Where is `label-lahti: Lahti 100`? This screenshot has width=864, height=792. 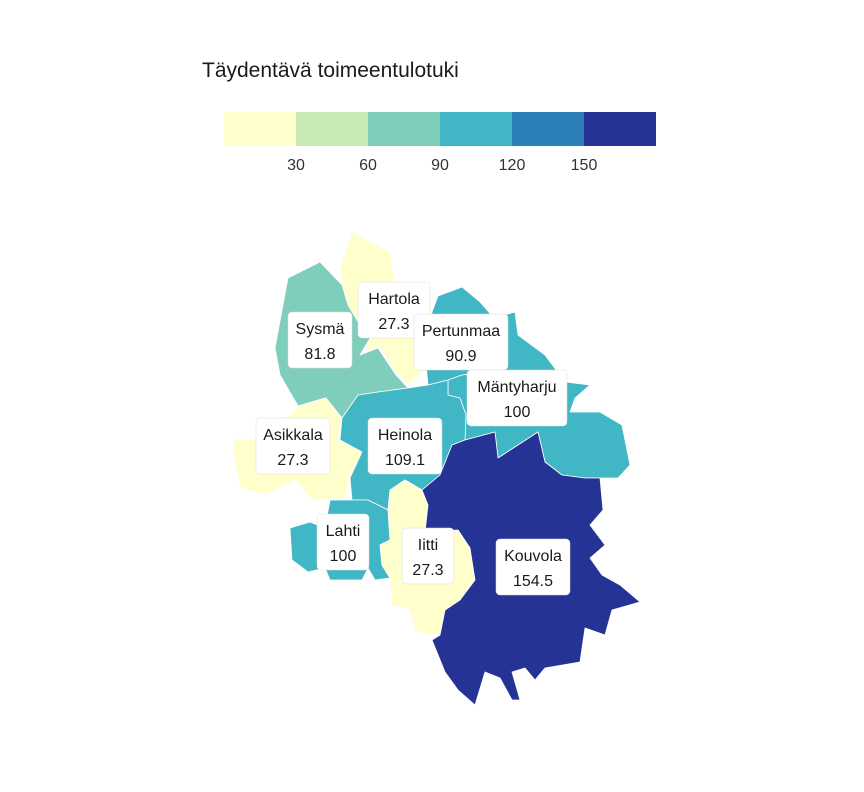
label-lahti: Lahti 100 is located at coordinates (343, 542).